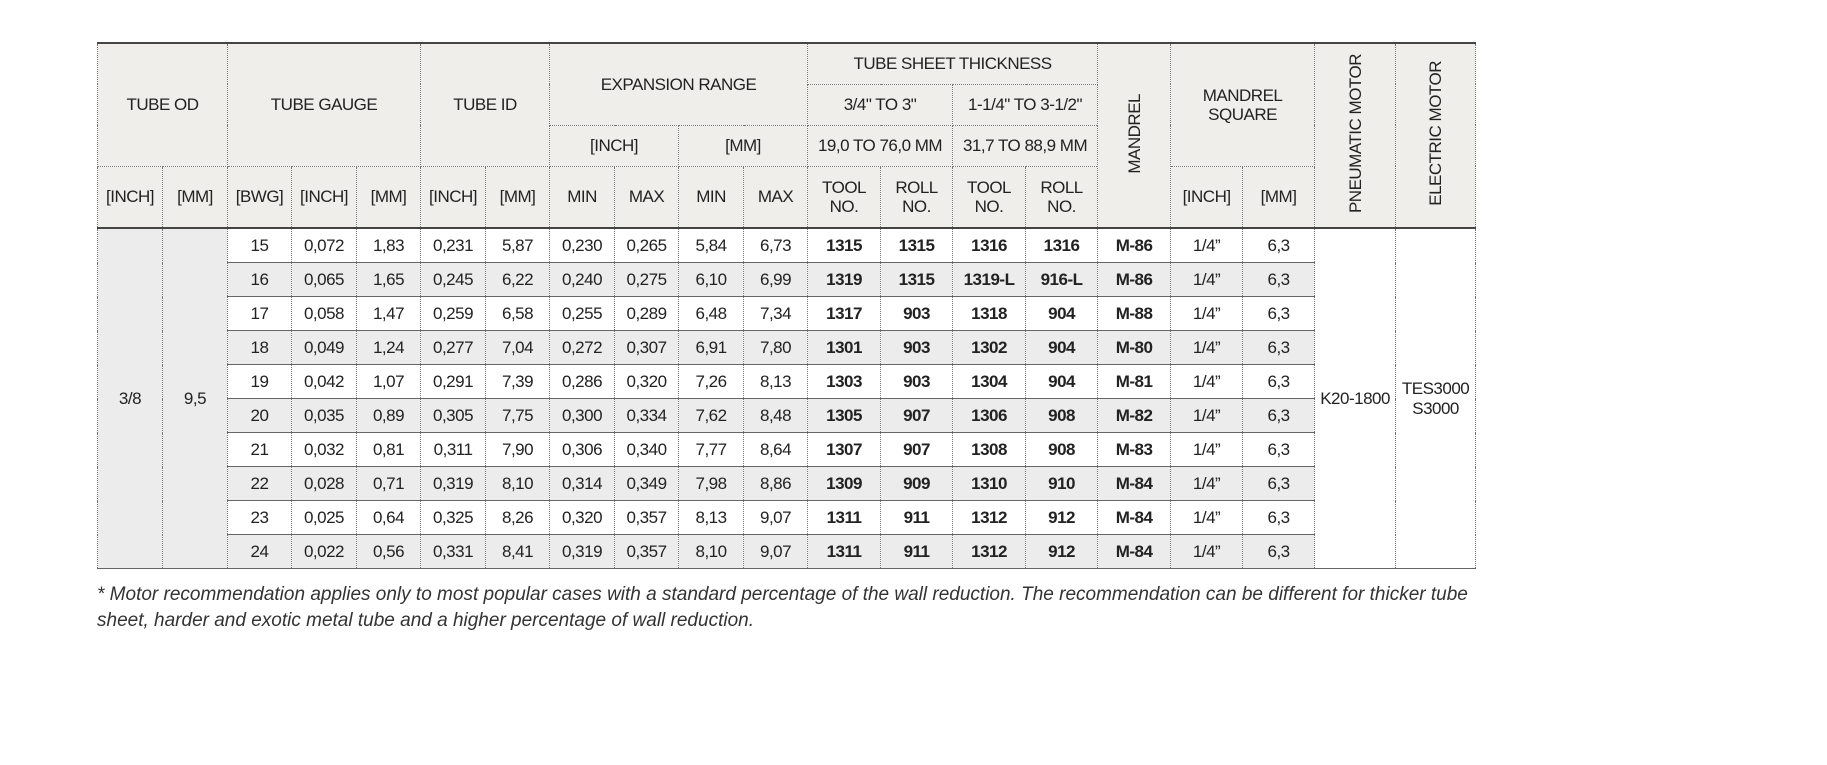 Image resolution: width=1827 pixels, height=765 pixels. Describe the element at coordinates (776, 279) in the screenshot. I see `data-cell: 6,99` at that location.